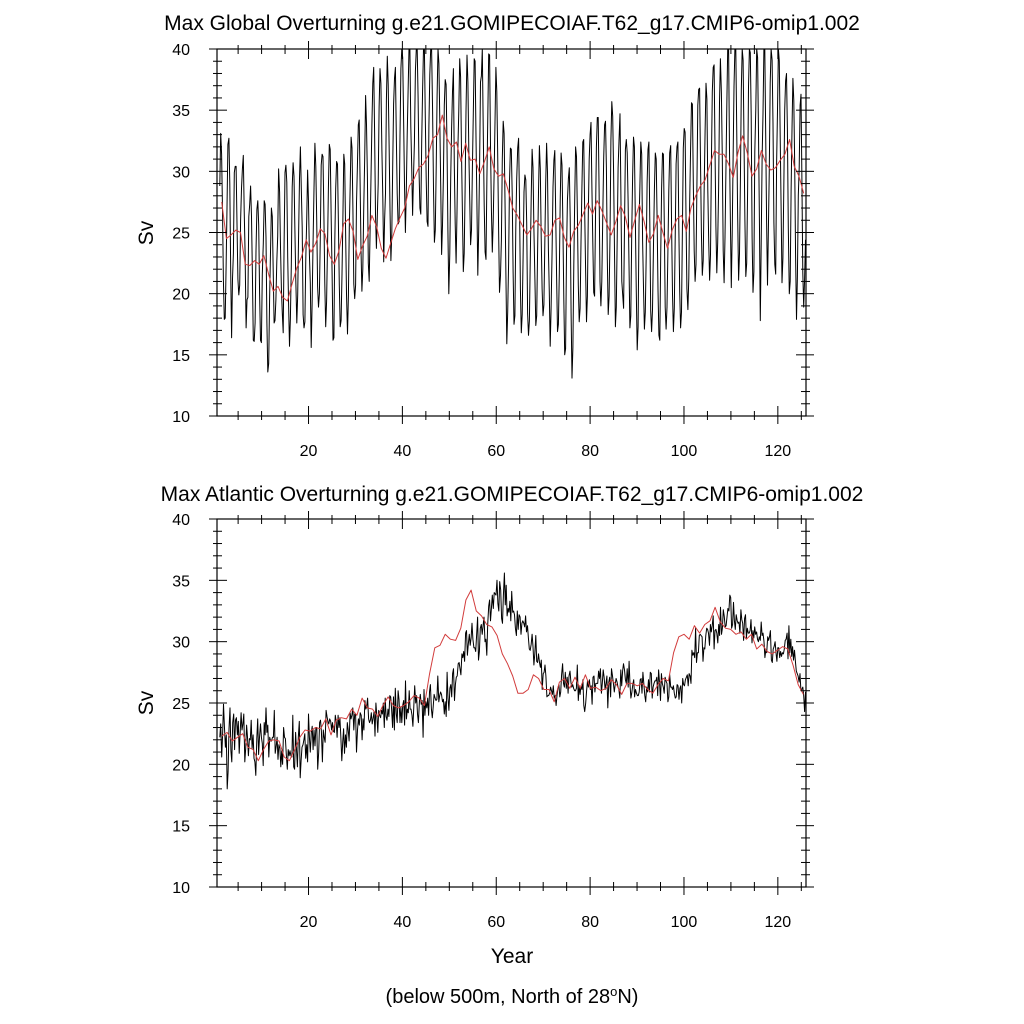  Describe the element at coordinates (146, 232) in the screenshot. I see `global-y-axis-label: Sv` at that location.